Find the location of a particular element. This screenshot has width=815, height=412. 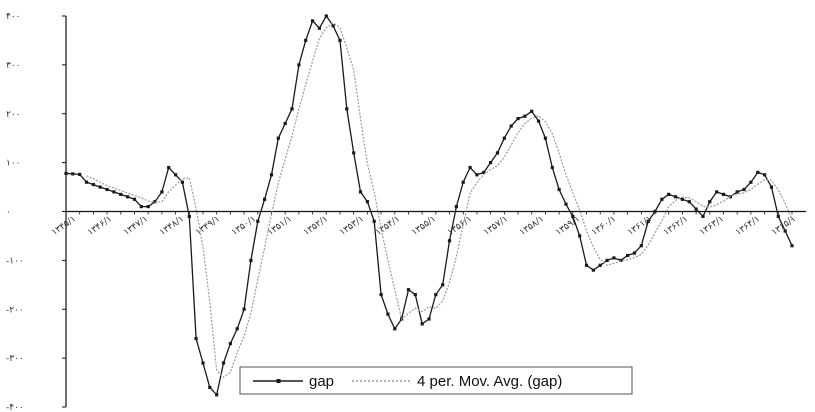

y-tick-label: ۰ is located at coordinates (8, 213).